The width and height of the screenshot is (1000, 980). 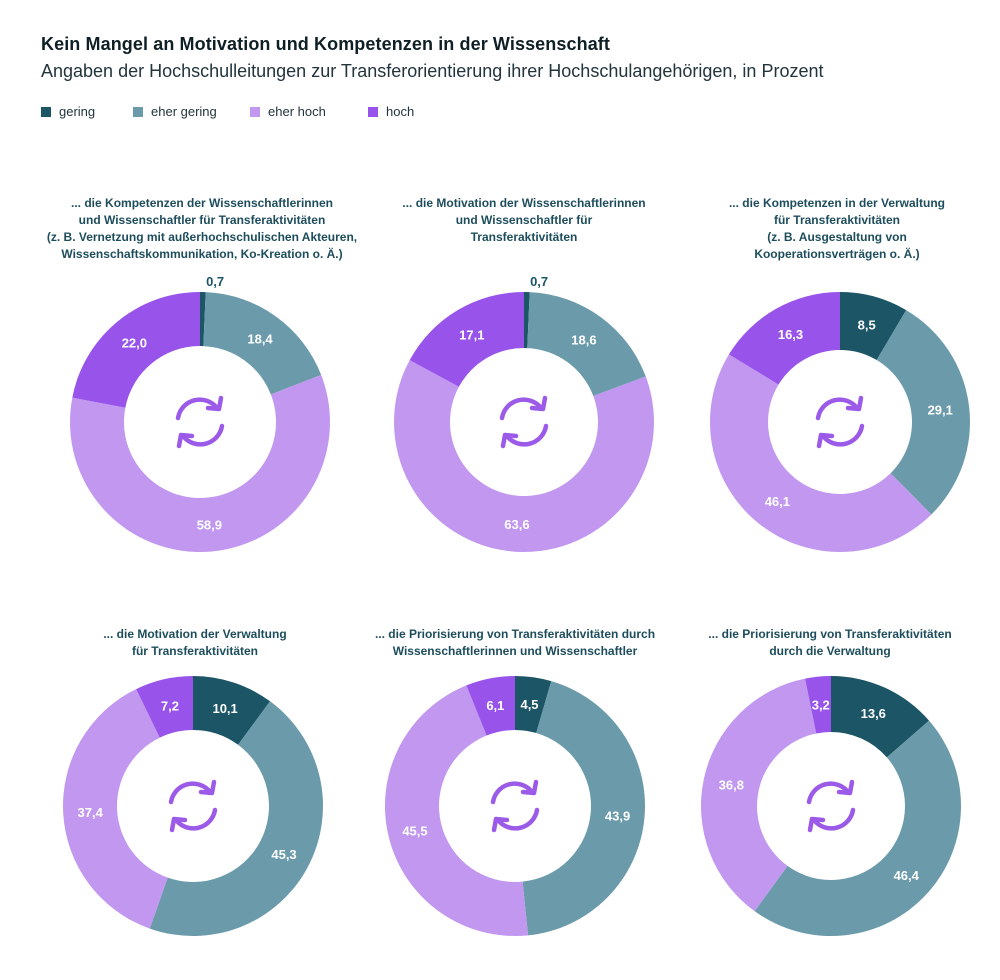 I want to click on slice-value-label: 45,3, so click(x=283, y=854).